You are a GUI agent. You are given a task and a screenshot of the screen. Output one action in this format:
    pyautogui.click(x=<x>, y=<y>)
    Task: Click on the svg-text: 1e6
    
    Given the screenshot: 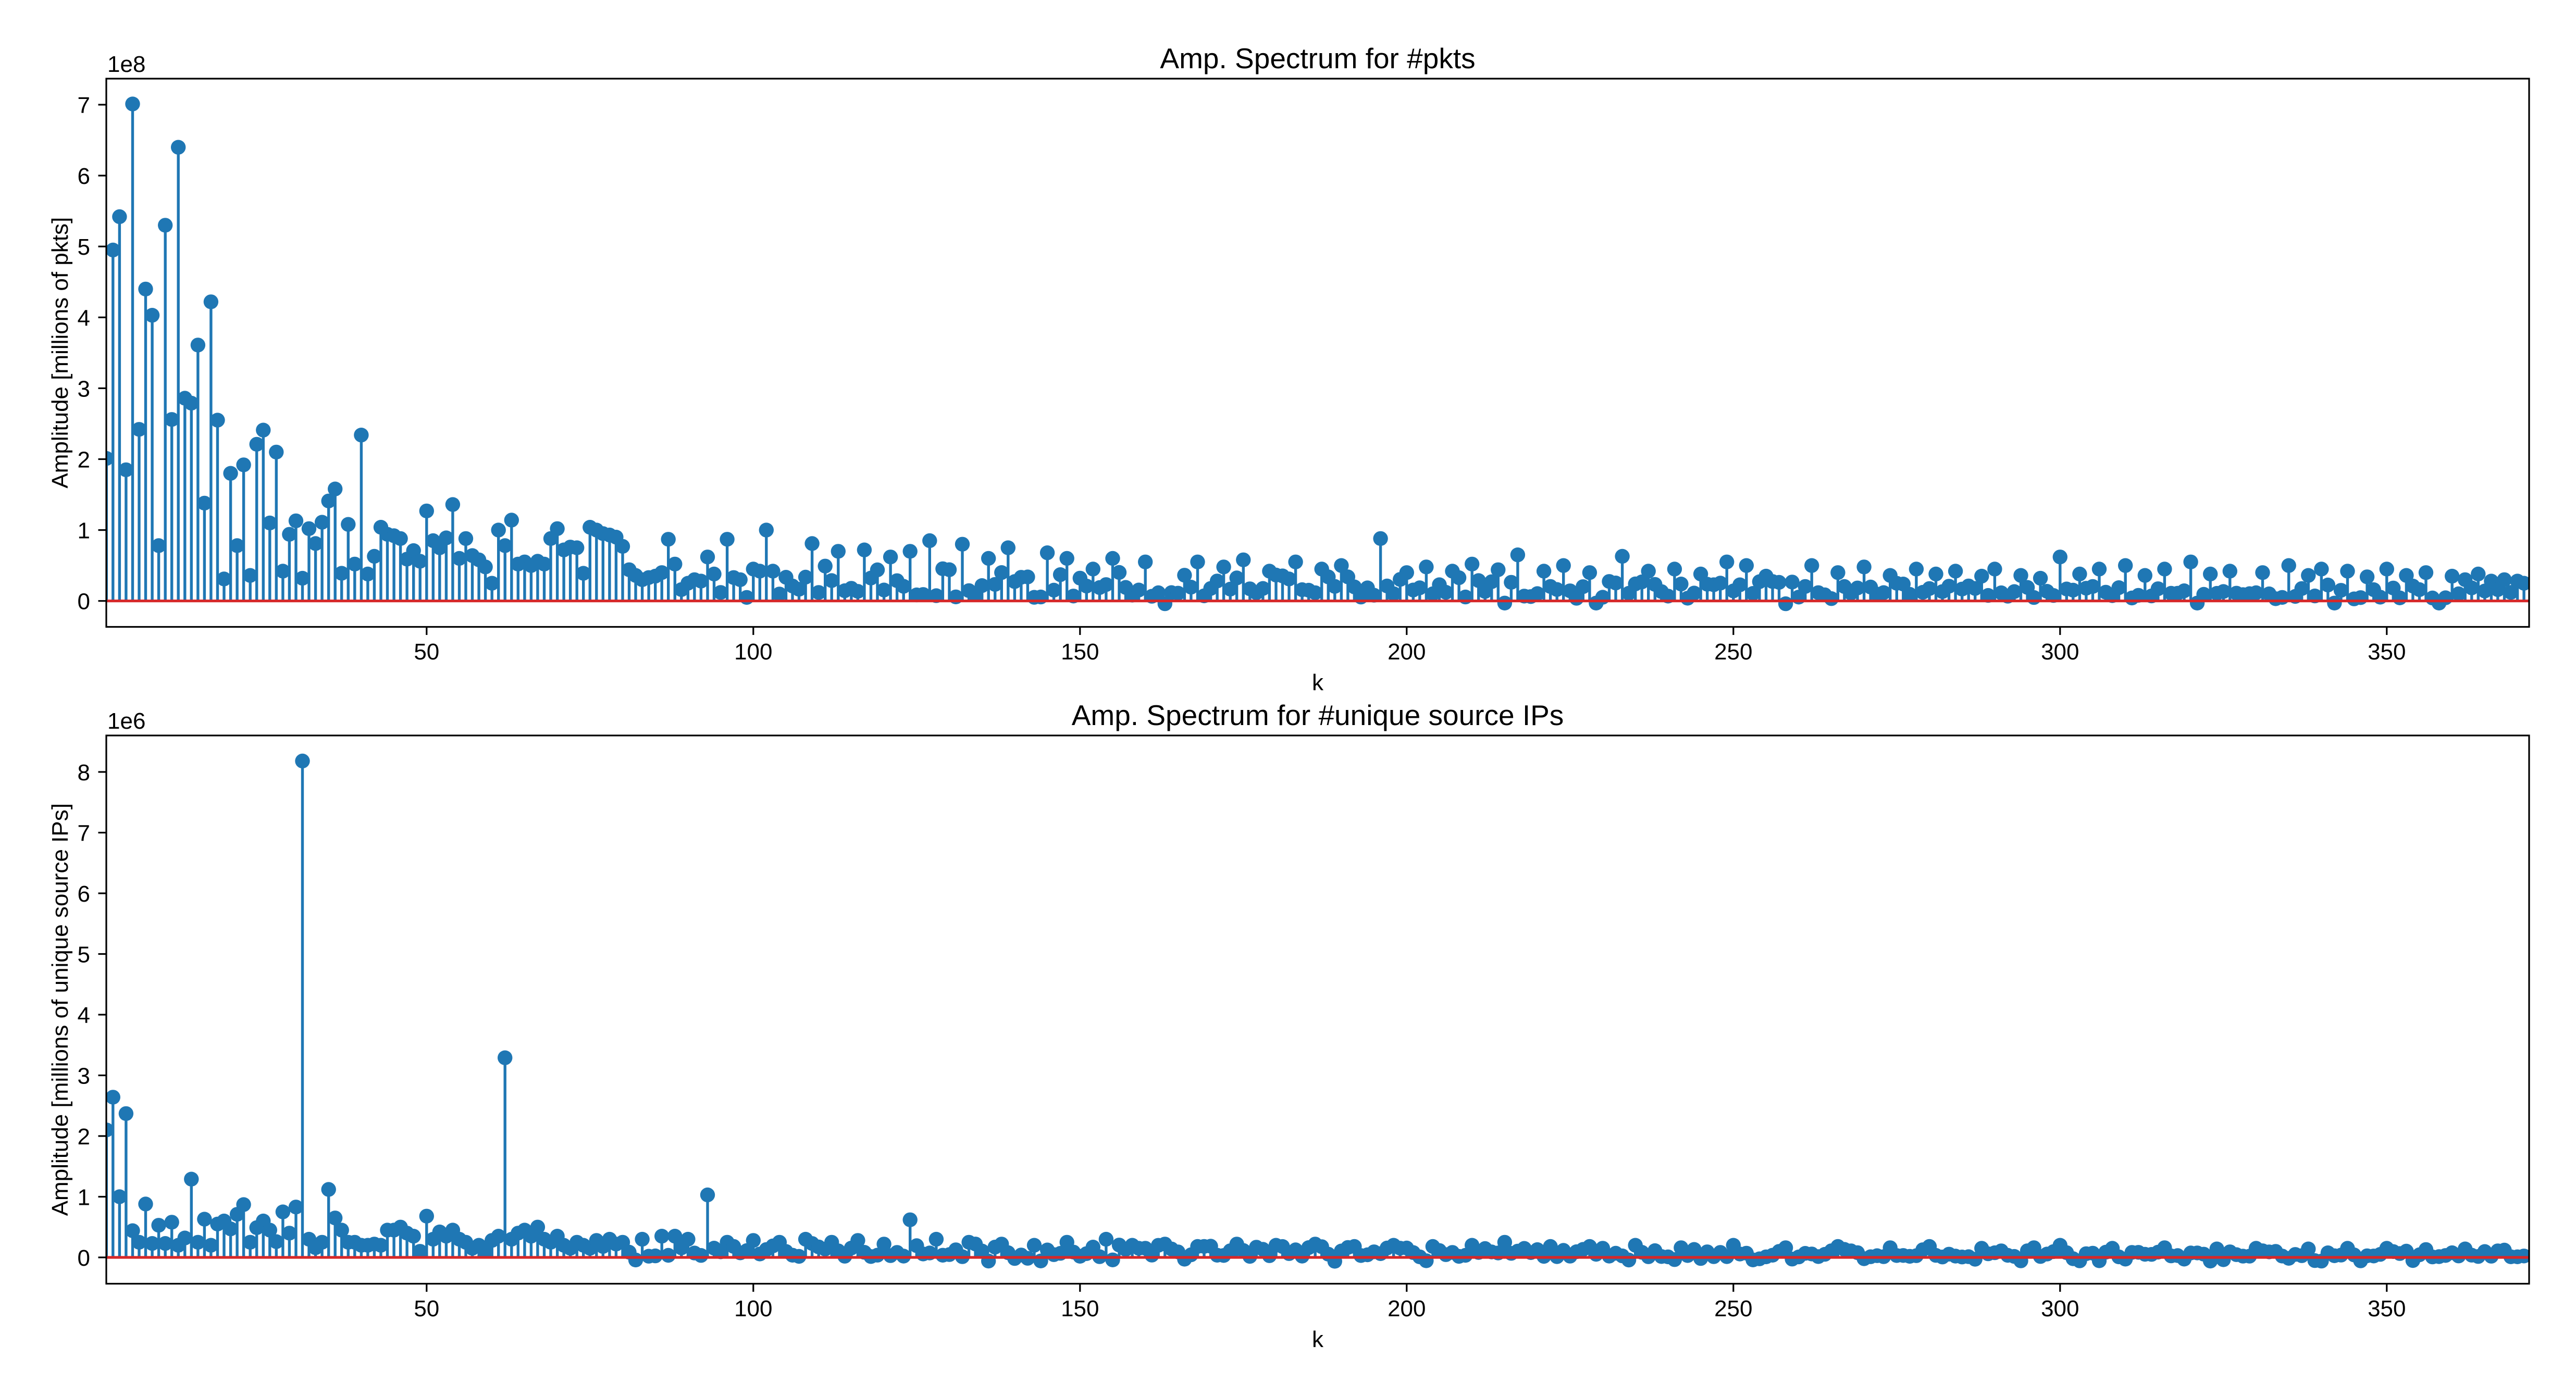 What is the action you would take?
    pyautogui.click(x=126, y=721)
    